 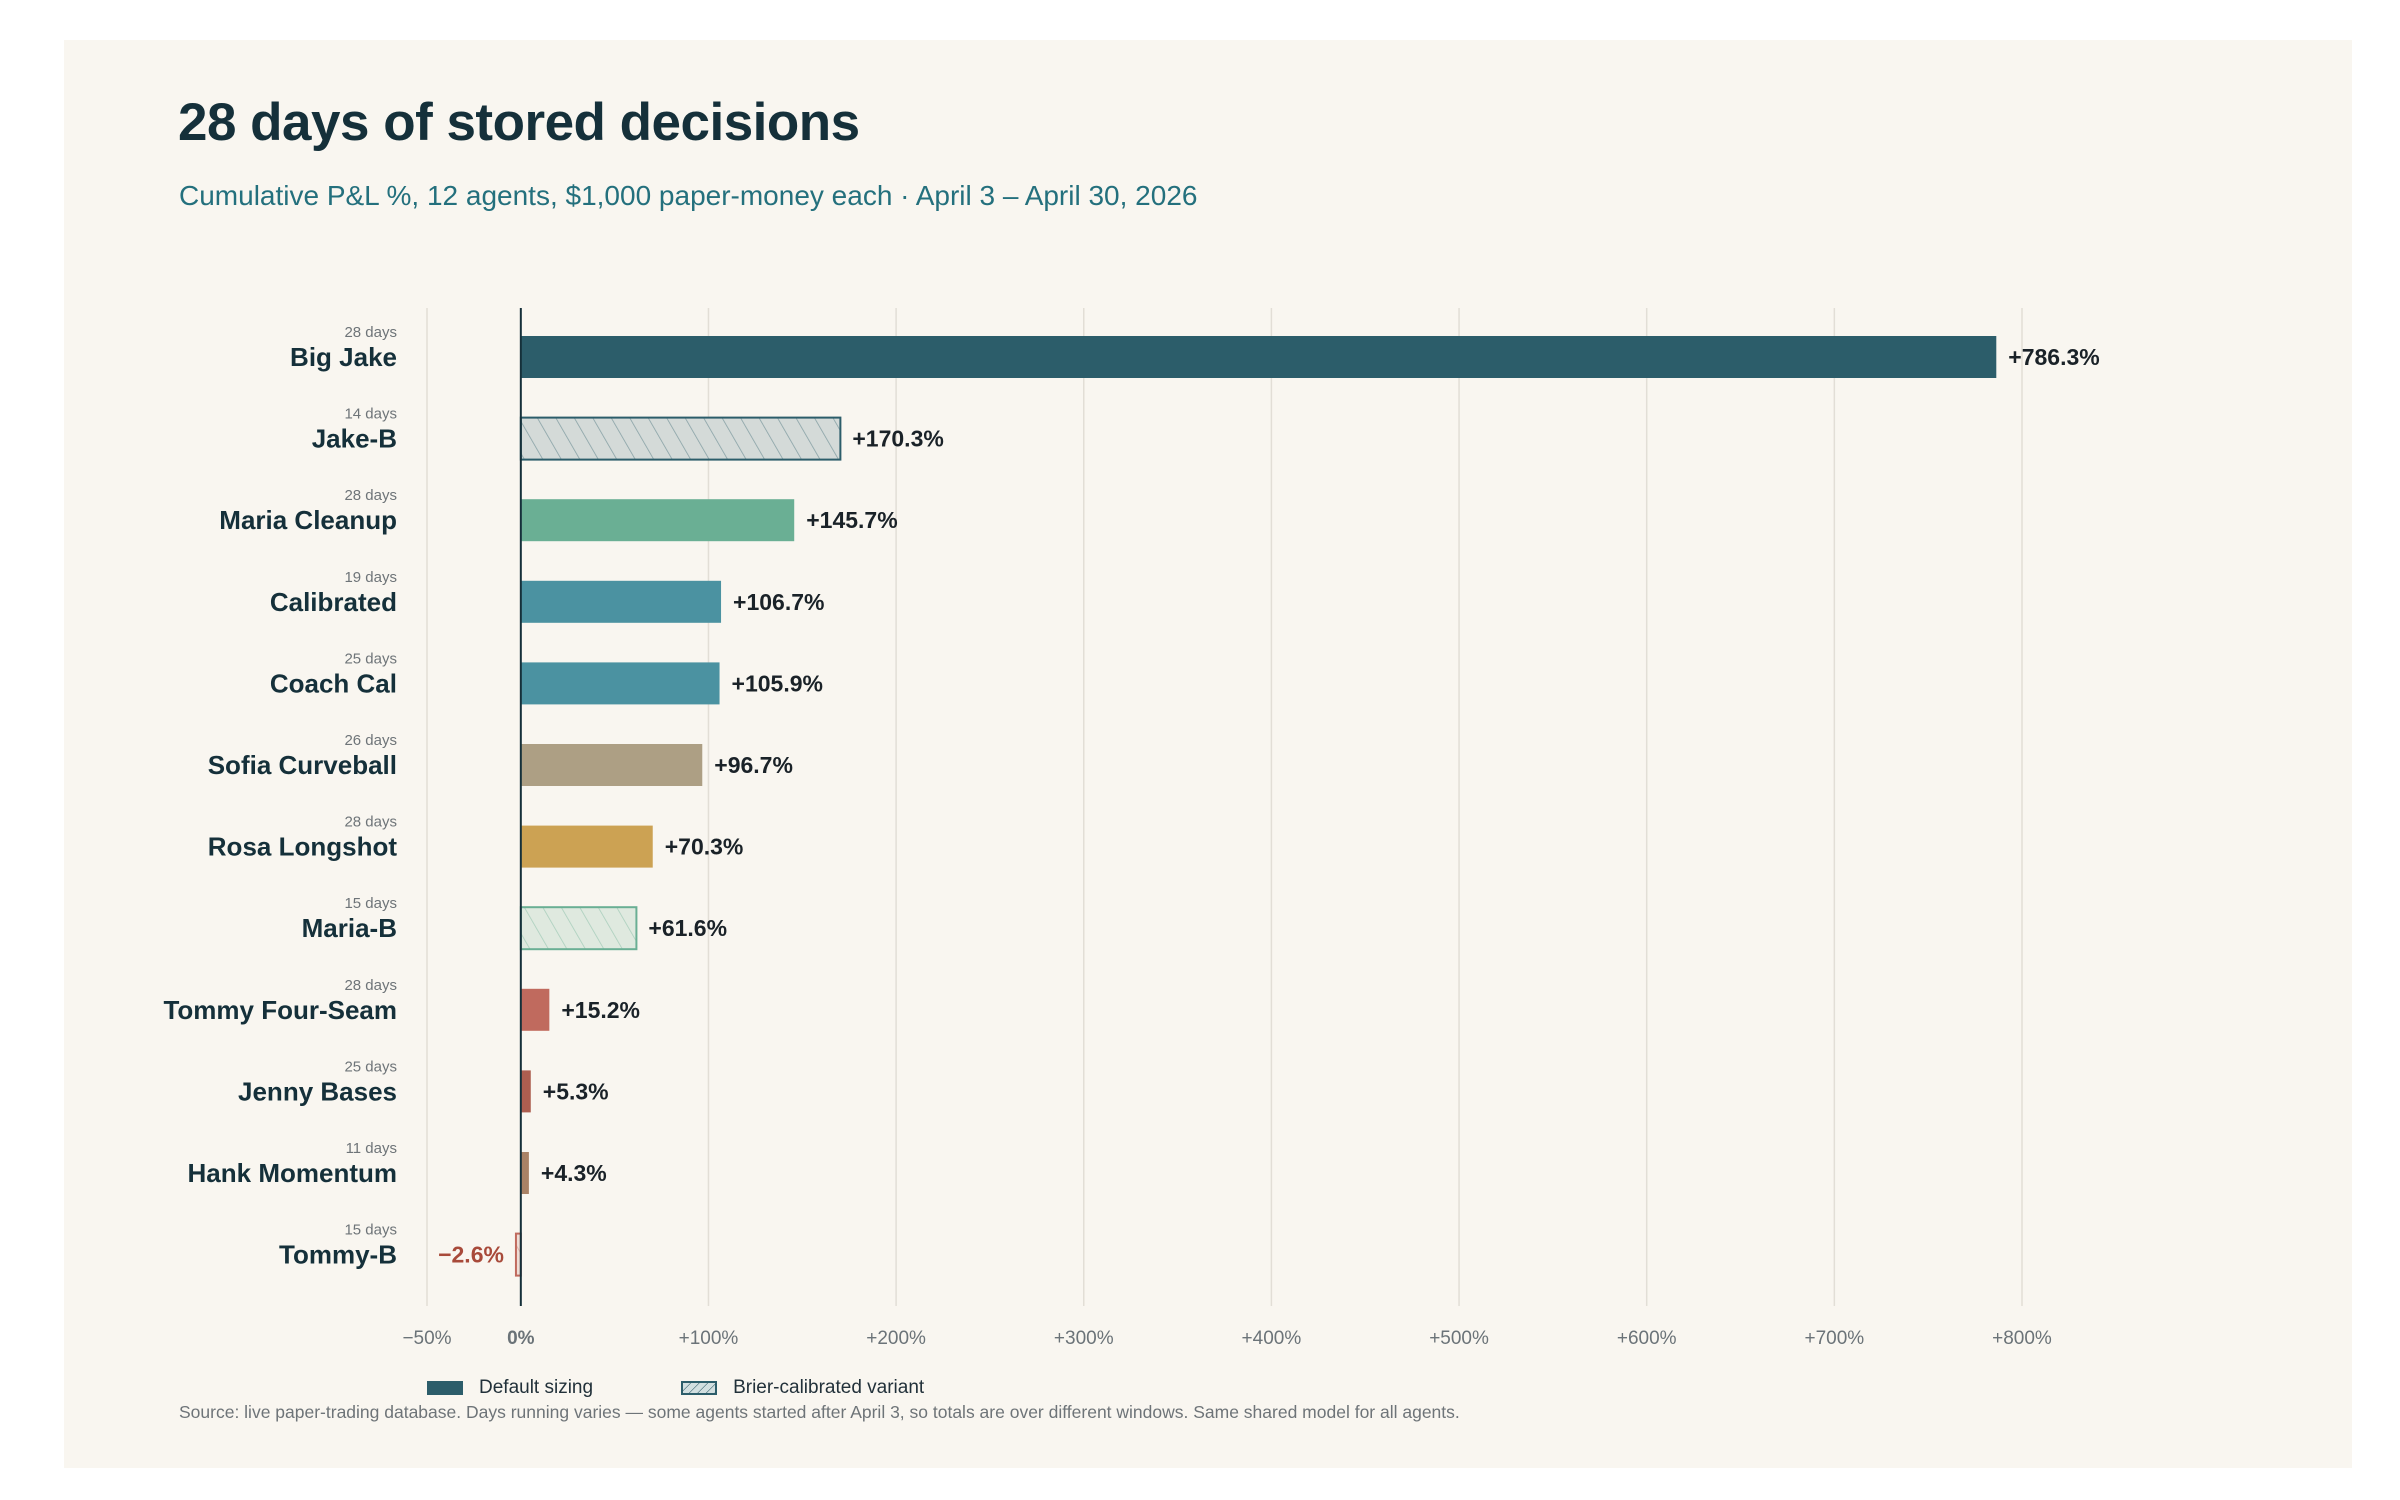 I want to click on agent-label: Hank Momentum, so click(x=292, y=1173).